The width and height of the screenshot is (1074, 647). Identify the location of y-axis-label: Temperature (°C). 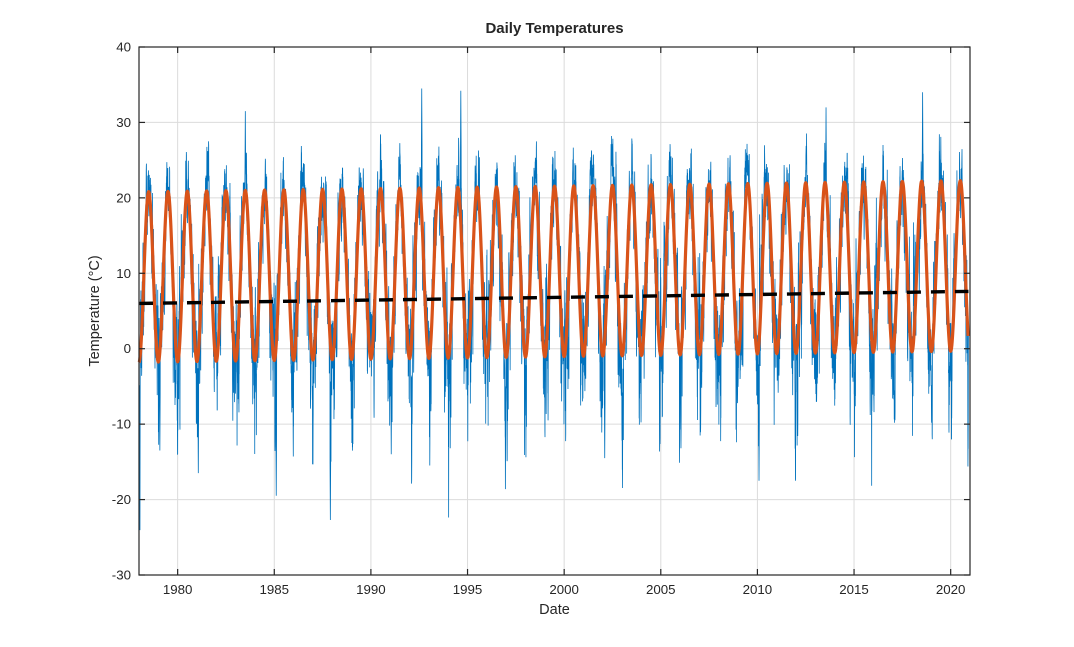
(95, 311).